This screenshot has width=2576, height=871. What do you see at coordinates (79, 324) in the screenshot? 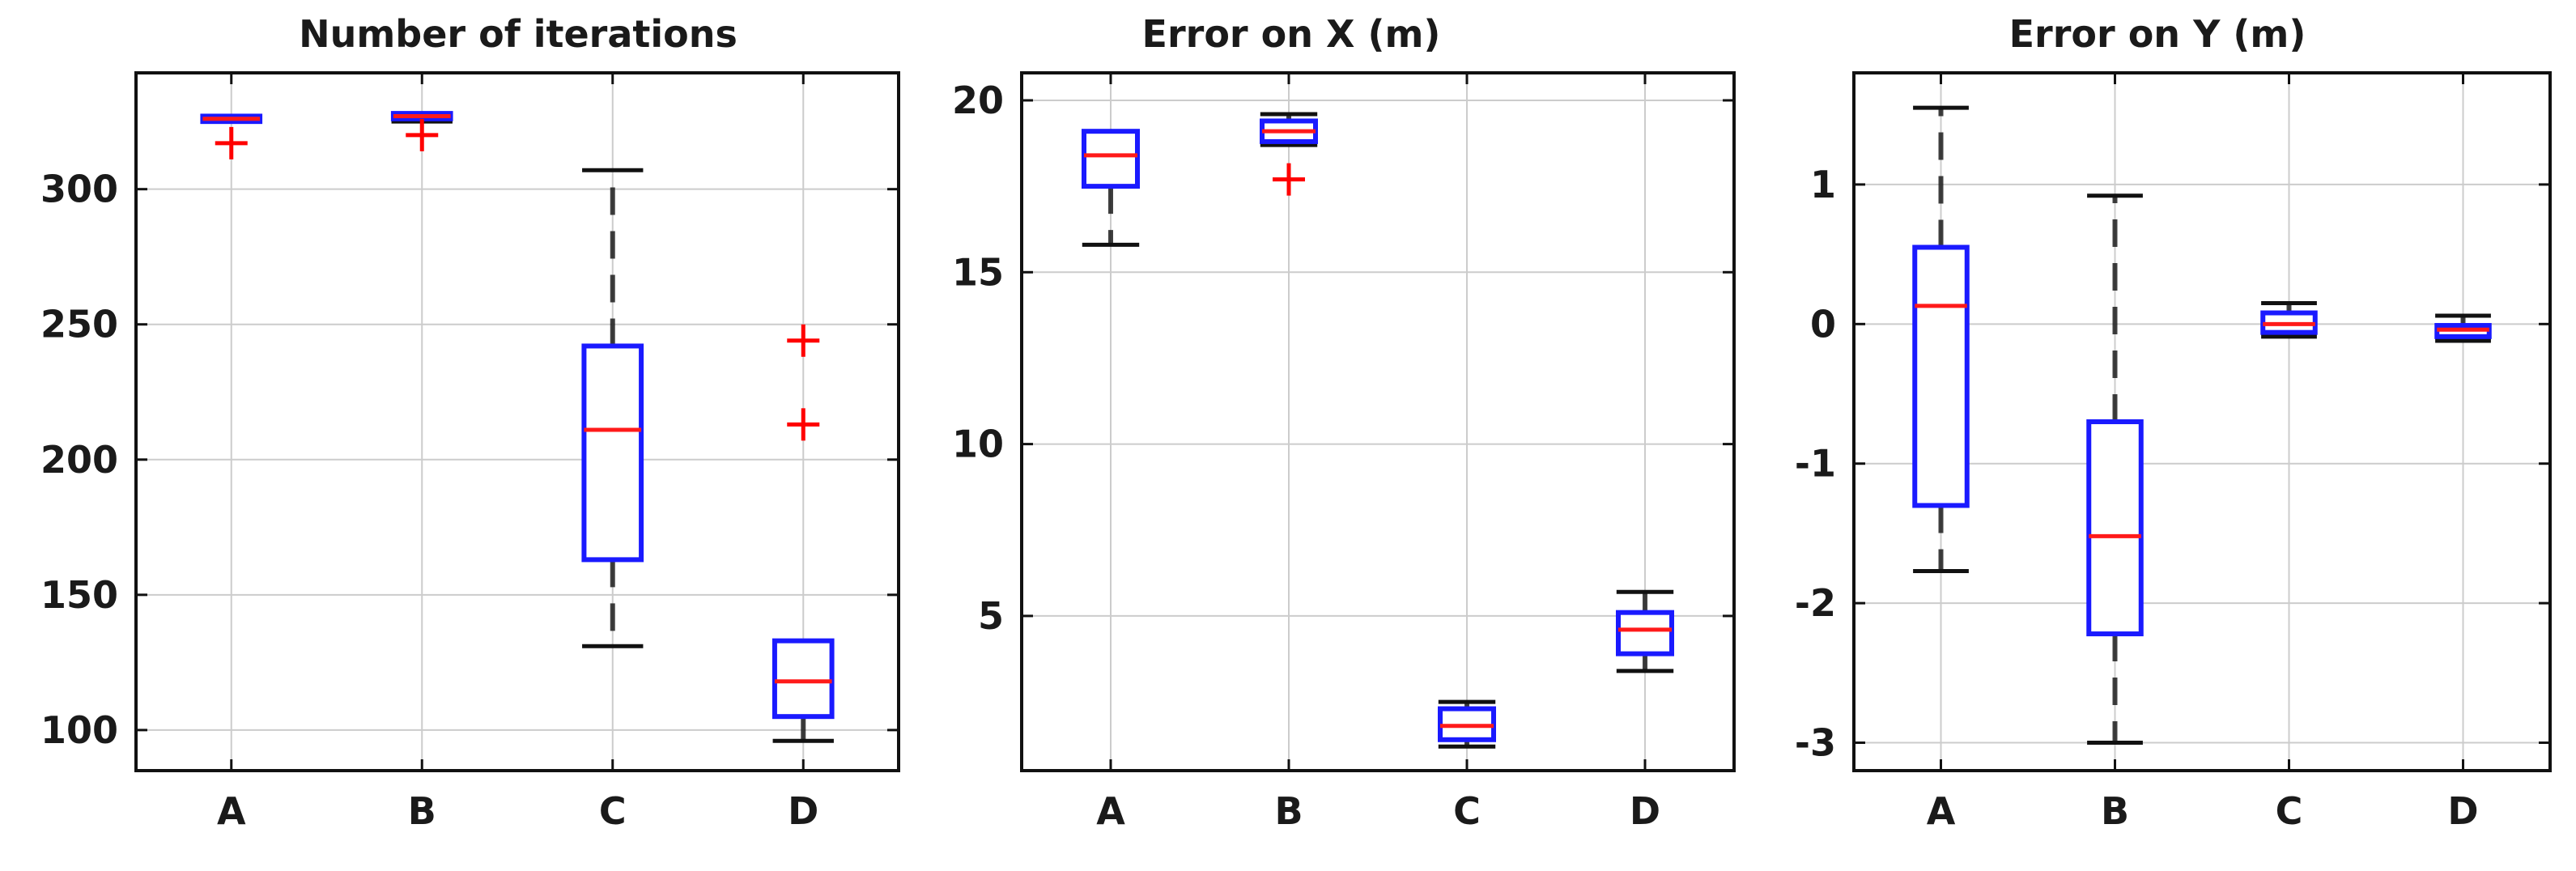
I see `ytick-label: 250` at bounding box center [79, 324].